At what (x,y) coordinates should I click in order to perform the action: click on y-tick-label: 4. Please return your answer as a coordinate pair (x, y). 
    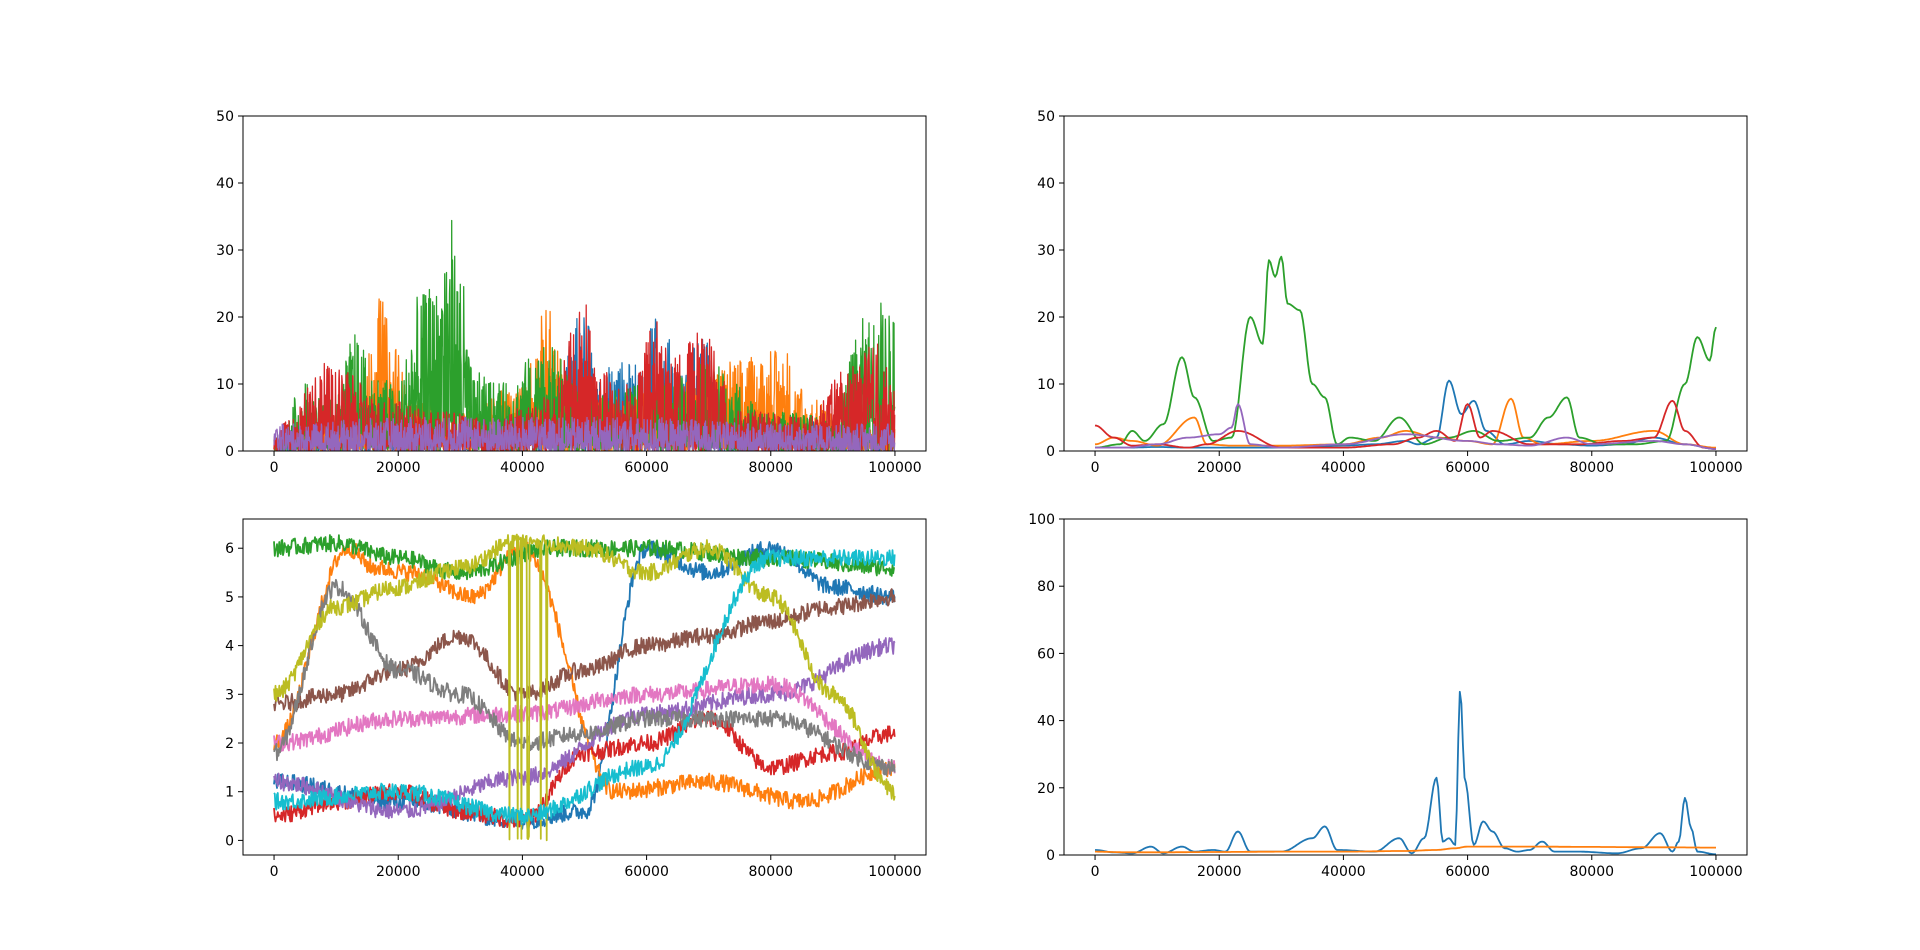
    Looking at the image, I should click on (229, 647).